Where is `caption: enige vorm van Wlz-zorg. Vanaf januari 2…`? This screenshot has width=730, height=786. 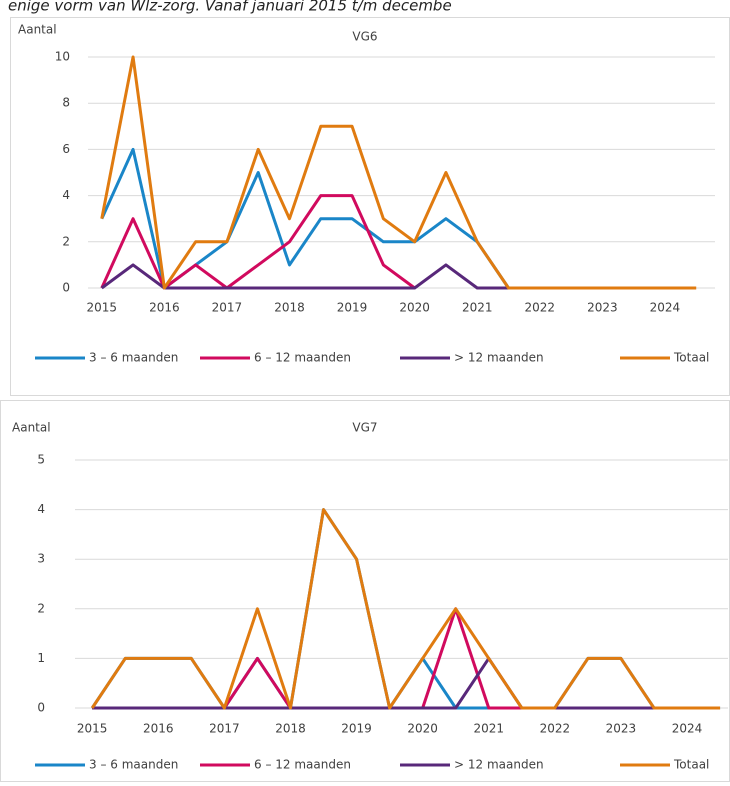
caption: enige vorm van Wlz-zorg. Vanaf januari 2… is located at coordinates (230, 7).